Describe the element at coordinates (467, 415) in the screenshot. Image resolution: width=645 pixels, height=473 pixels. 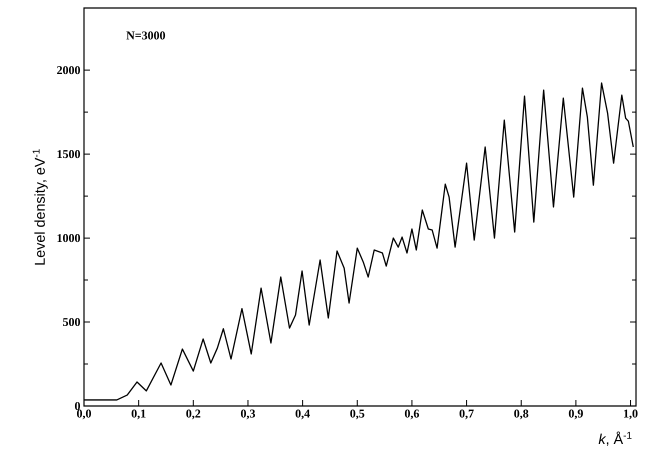
I see `x-tick-label: 0,7` at that location.